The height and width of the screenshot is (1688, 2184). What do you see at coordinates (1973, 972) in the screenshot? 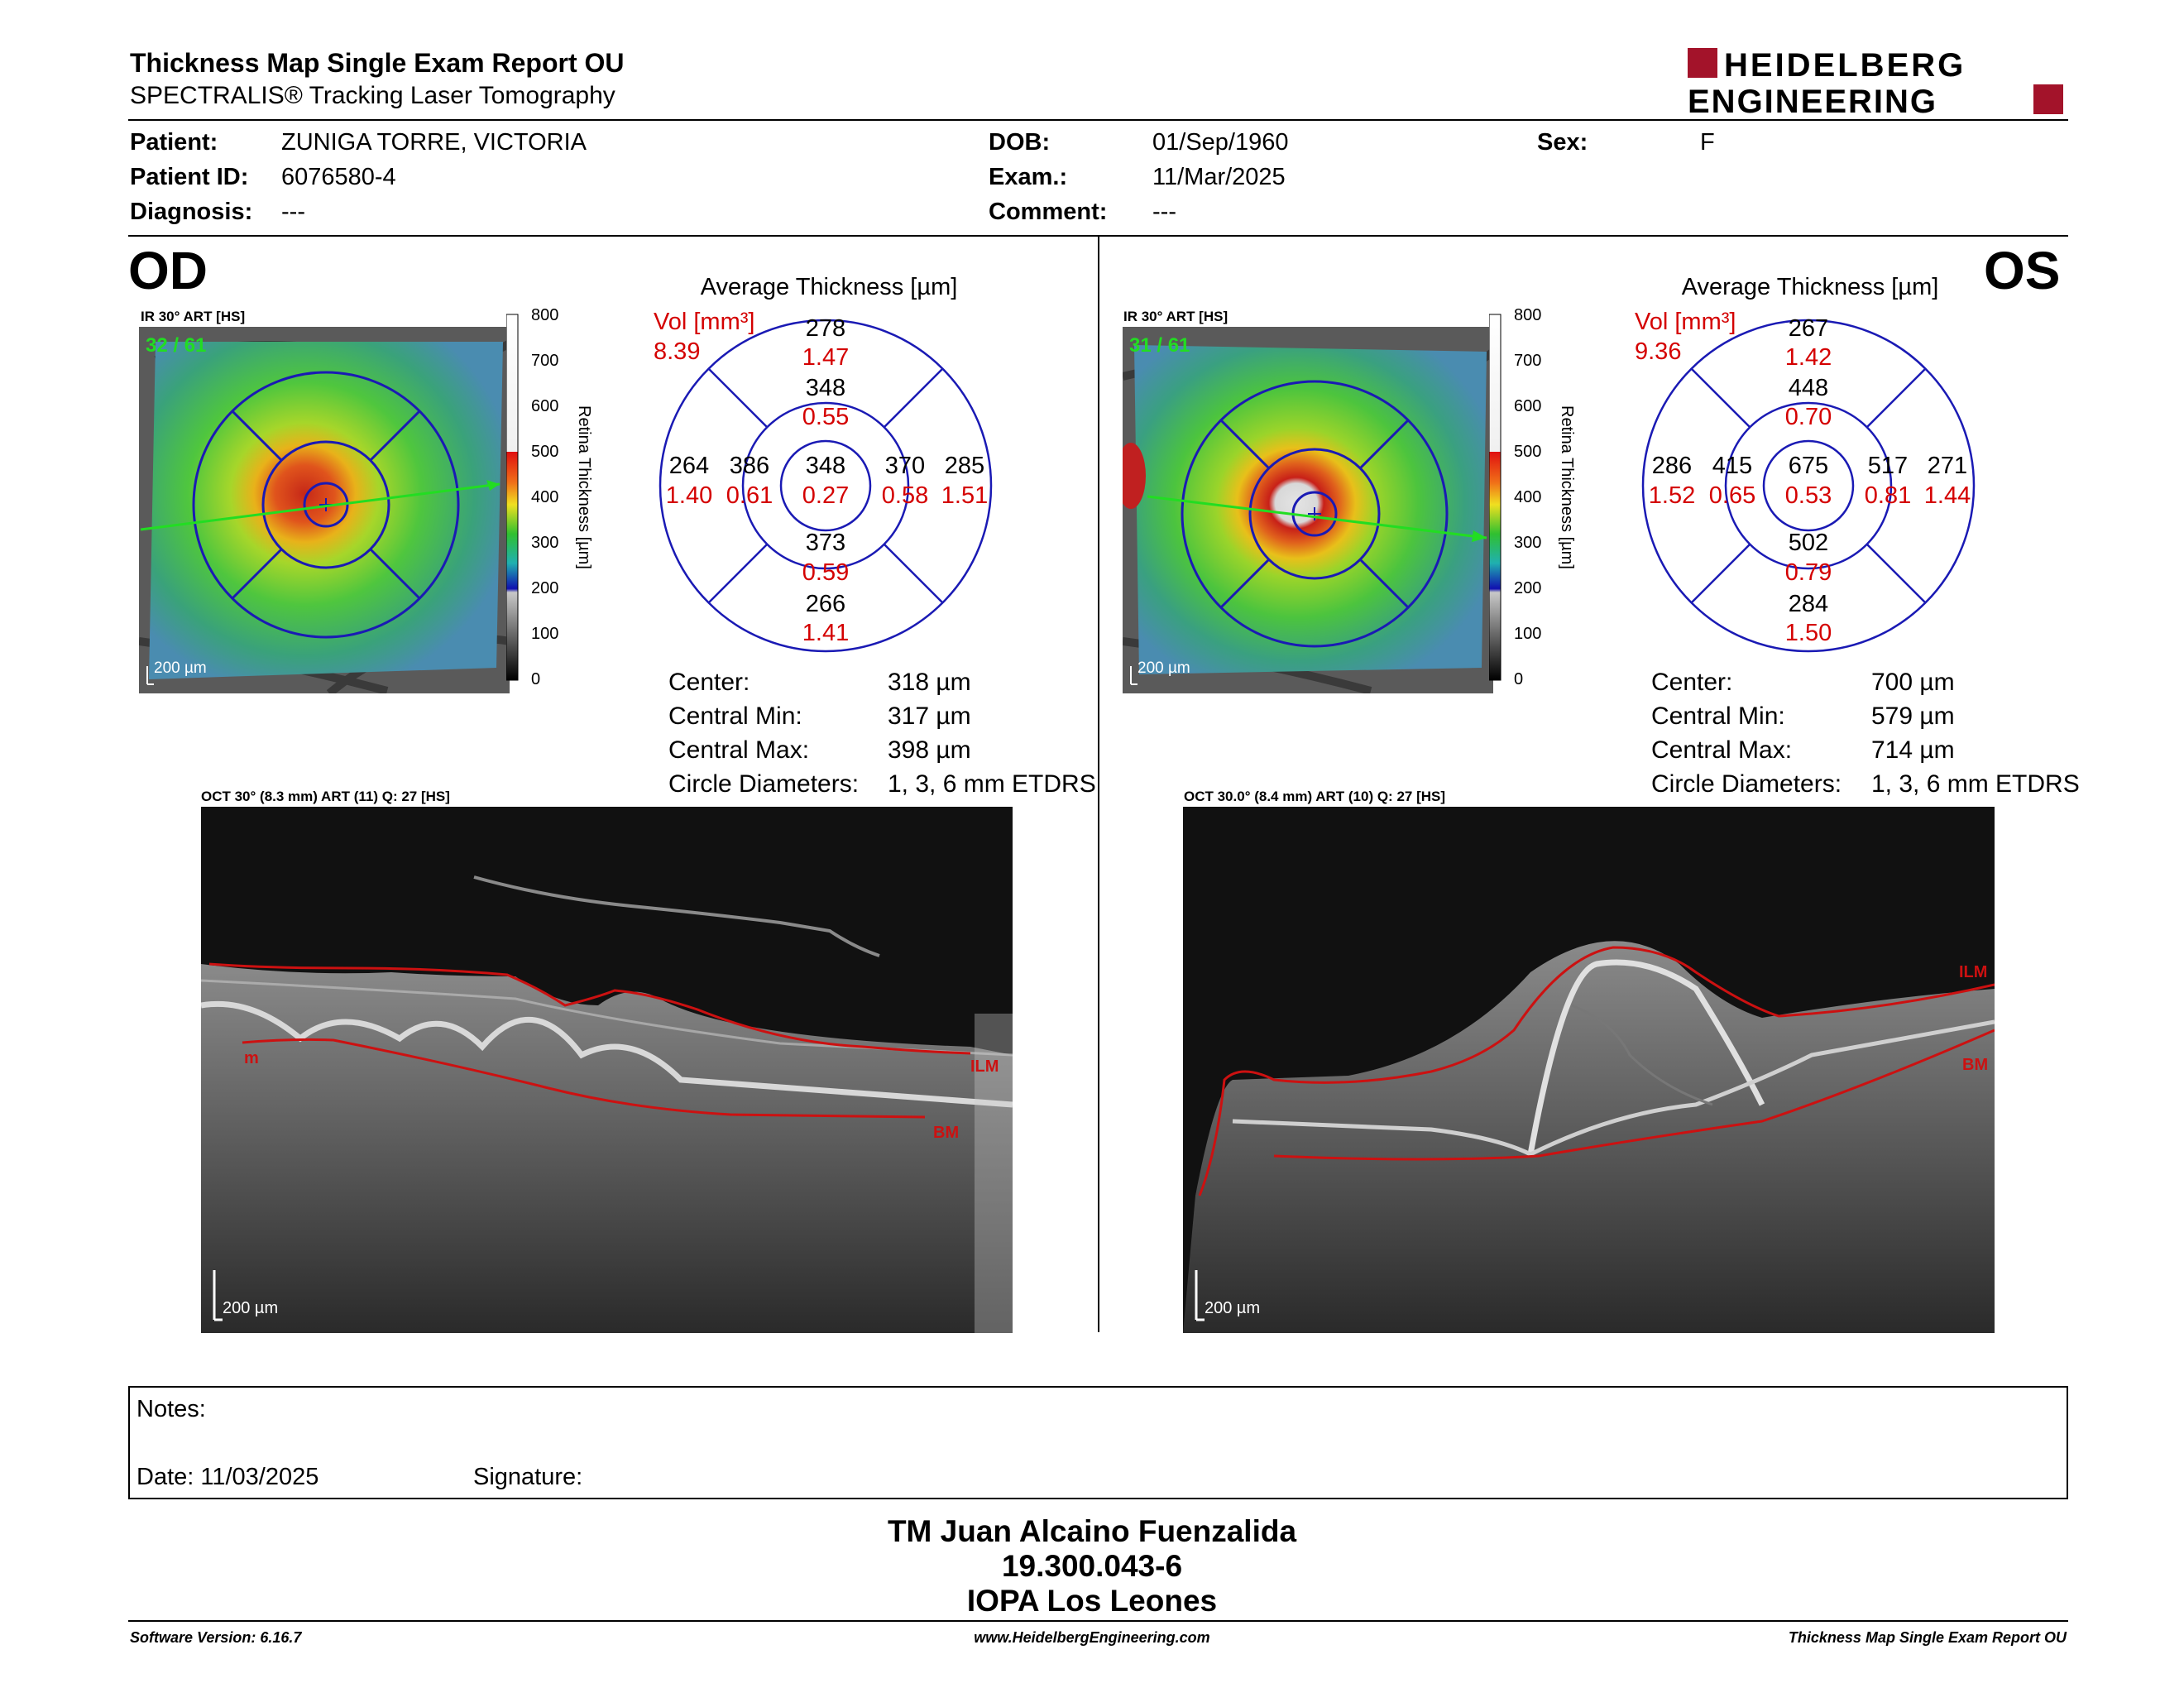
I see `os-ilm-label: ILM` at bounding box center [1973, 972].